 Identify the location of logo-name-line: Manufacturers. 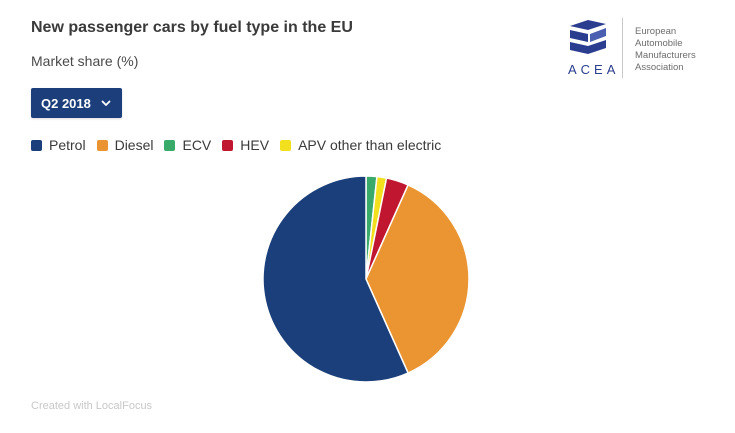
(665, 55).